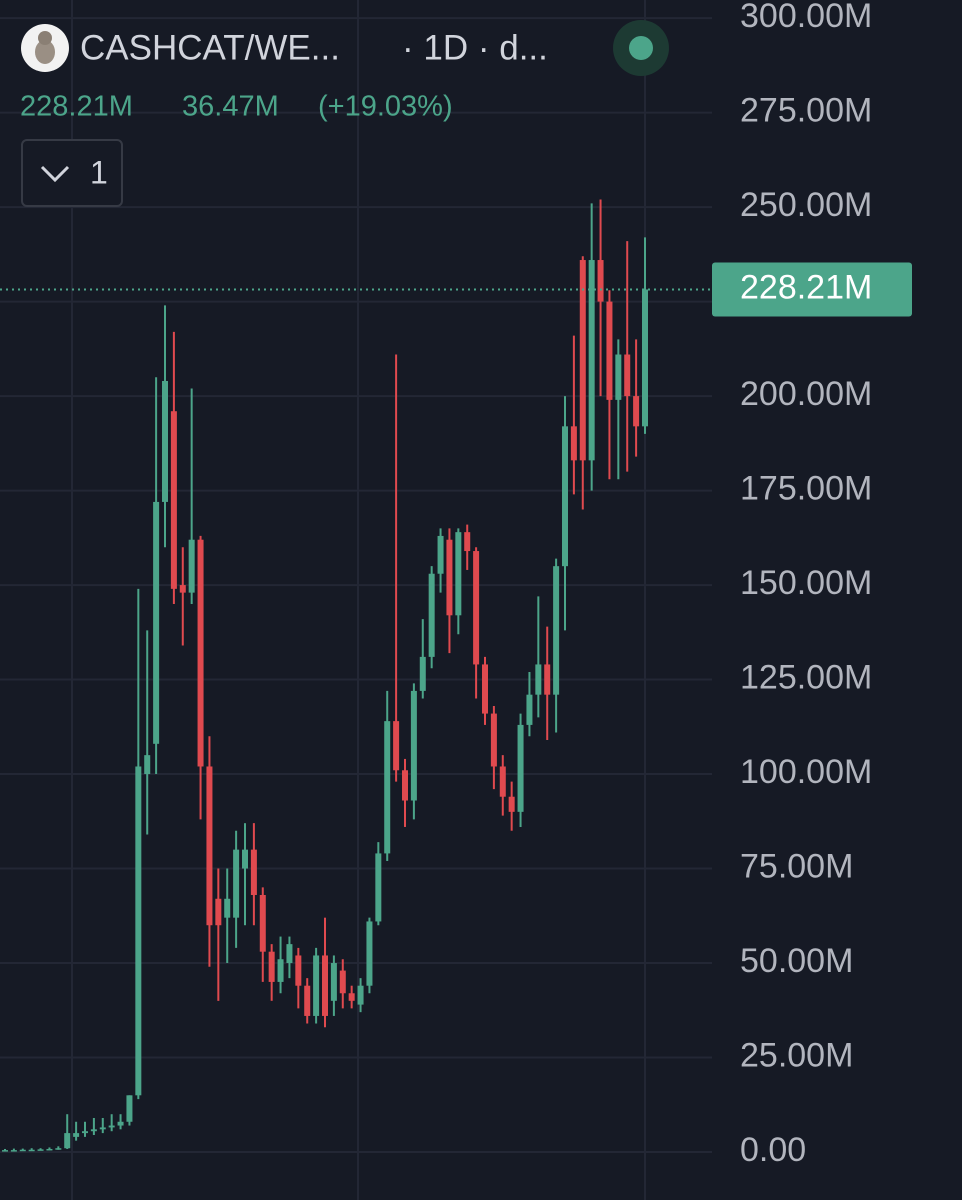 This screenshot has height=1200, width=962. What do you see at coordinates (45, 38) in the screenshot?
I see `symbol-icon-cat-head` at bounding box center [45, 38].